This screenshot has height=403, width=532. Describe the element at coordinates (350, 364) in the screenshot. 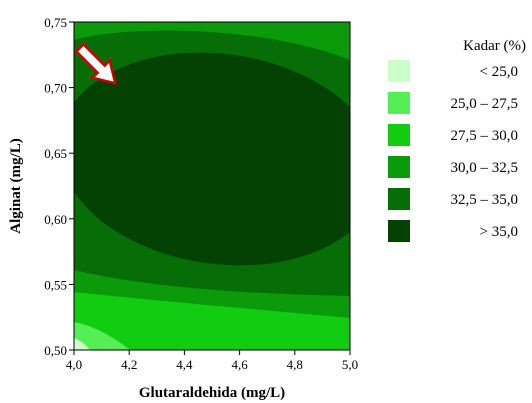

I see `x-tick-label: 5,0` at that location.